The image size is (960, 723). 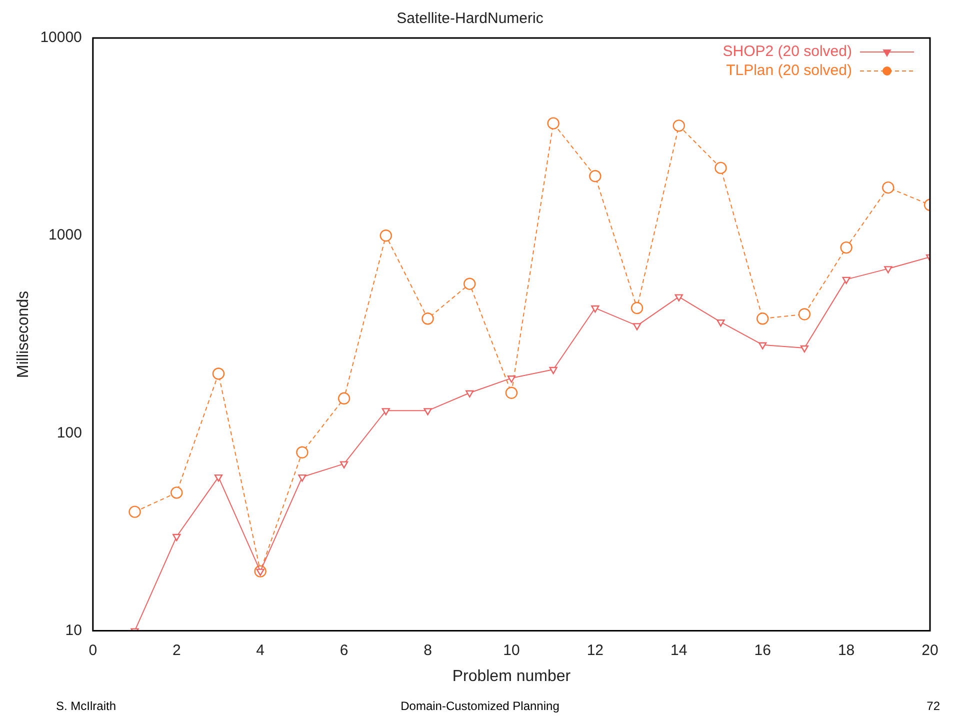 I want to click on x-tick-label: 6, so click(x=344, y=650).